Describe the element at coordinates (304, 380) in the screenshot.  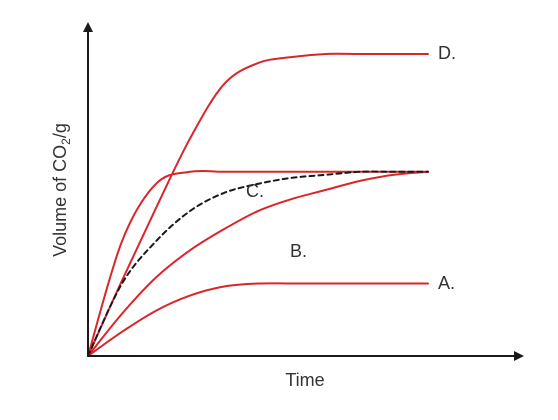
I see `x-axis-label: Time` at that location.